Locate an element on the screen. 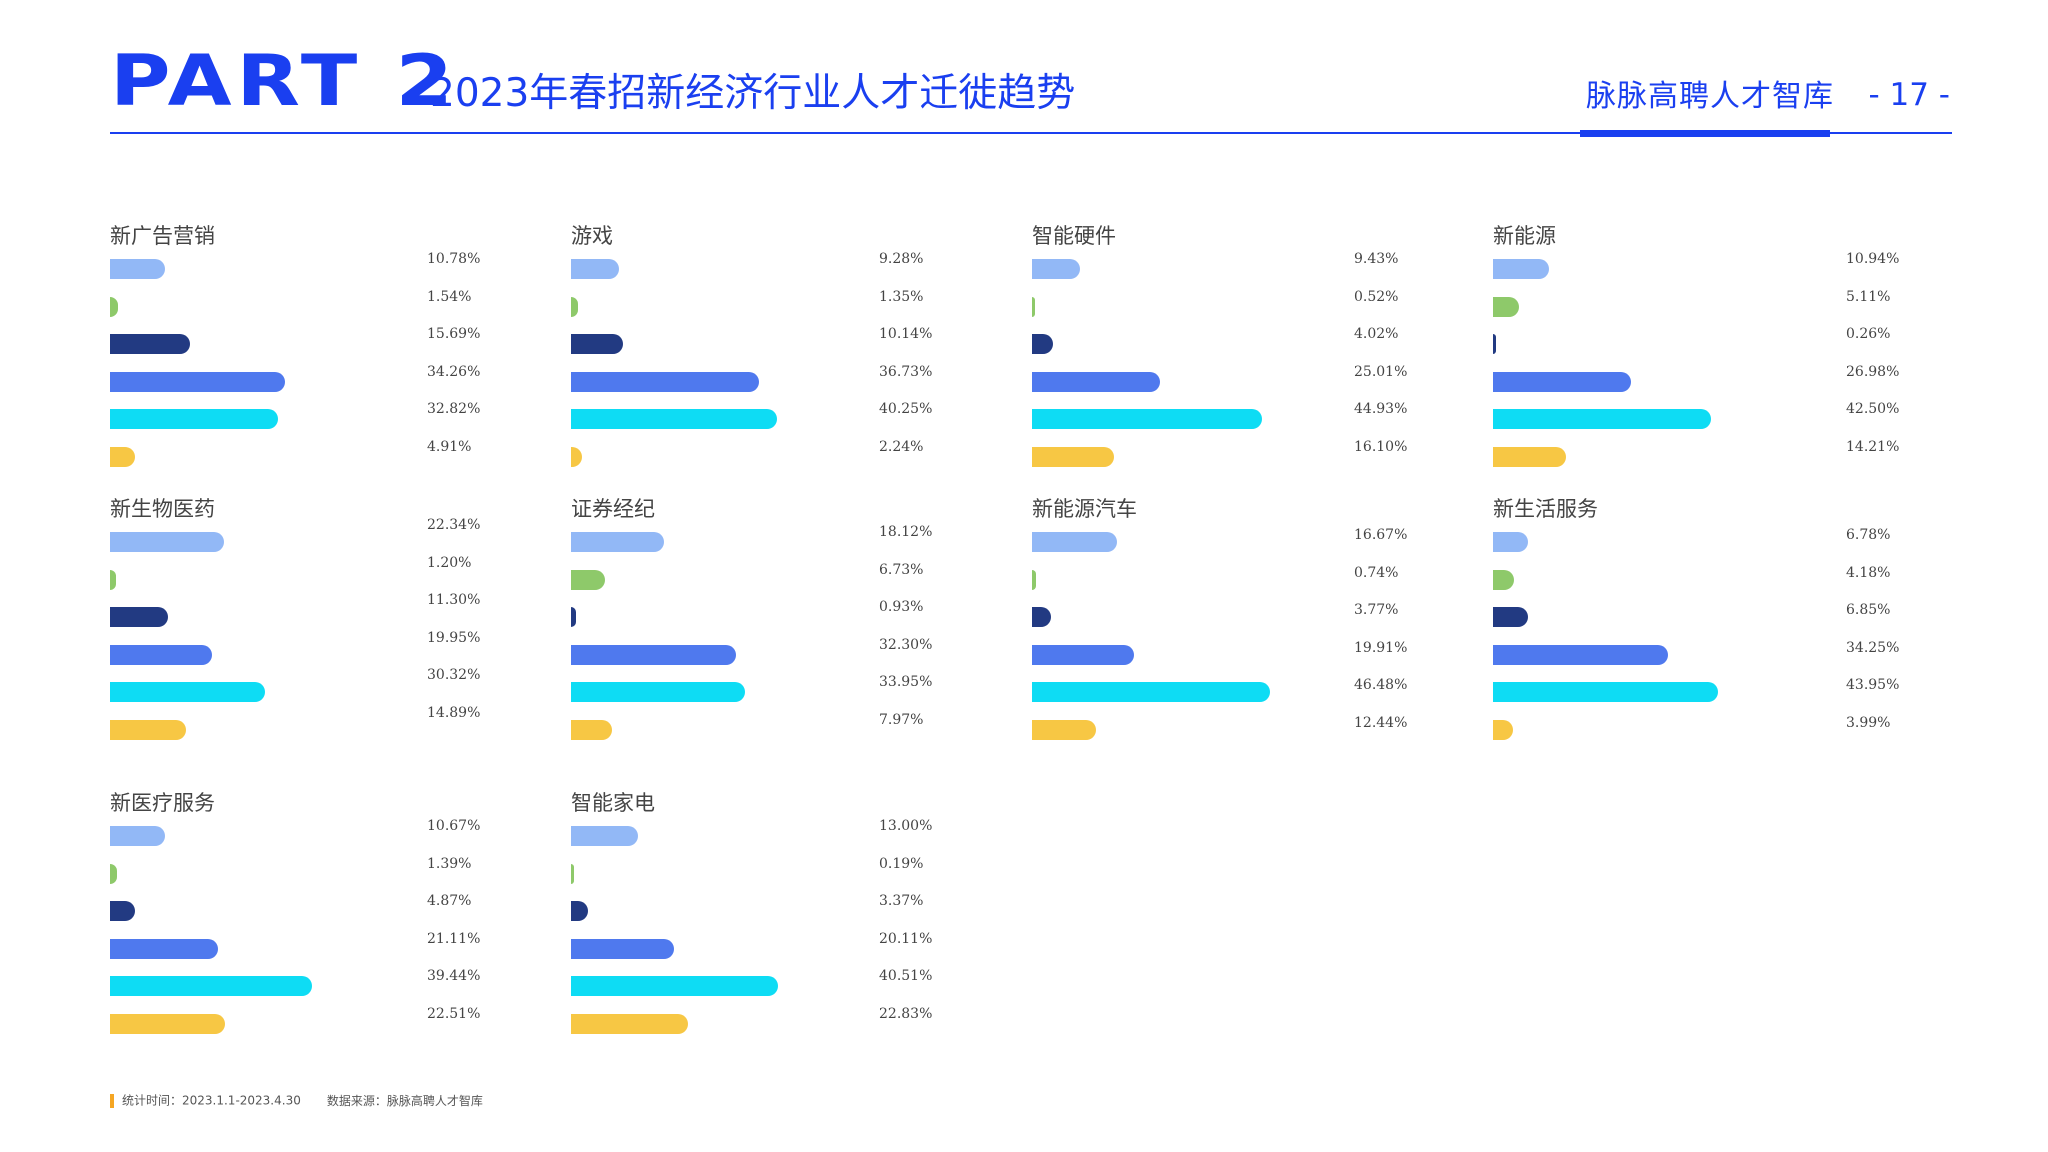  footer-period: 统计时间：2023.1.1-2023.4.30 is located at coordinates (211, 1100).